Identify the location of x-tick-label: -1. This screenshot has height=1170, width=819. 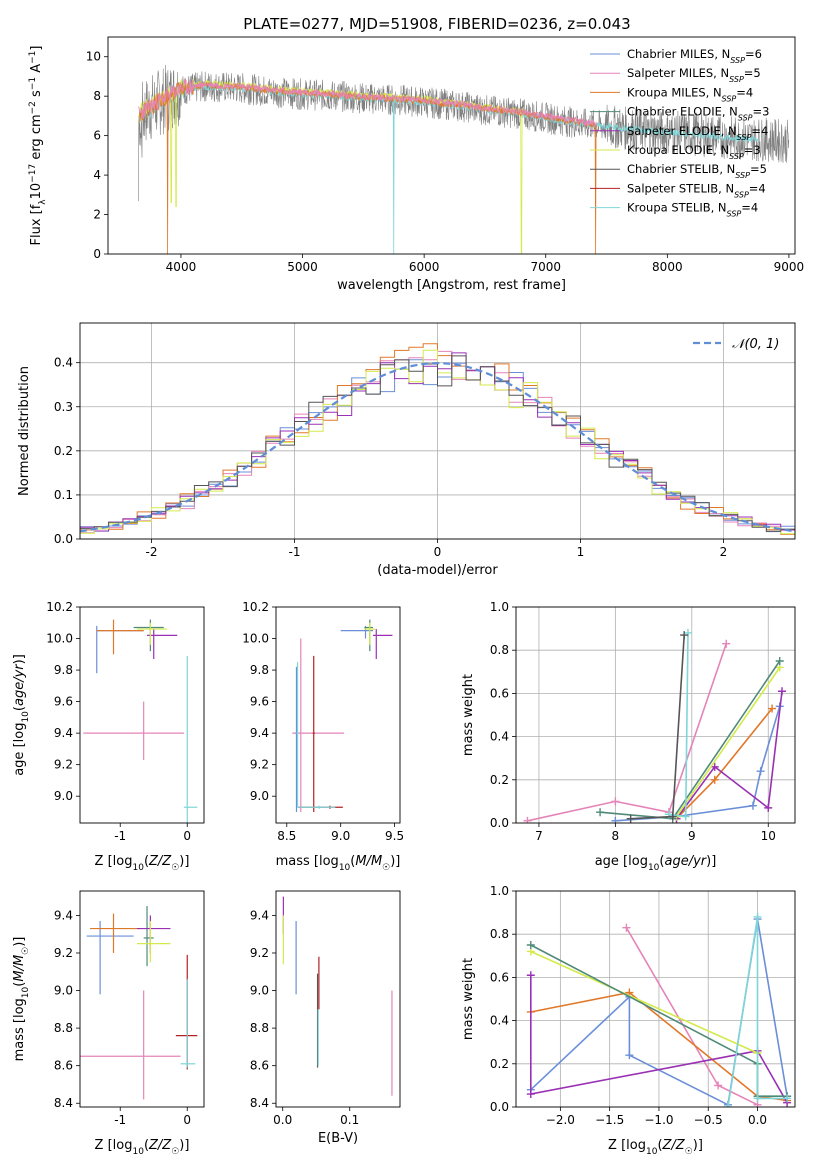
(295, 552).